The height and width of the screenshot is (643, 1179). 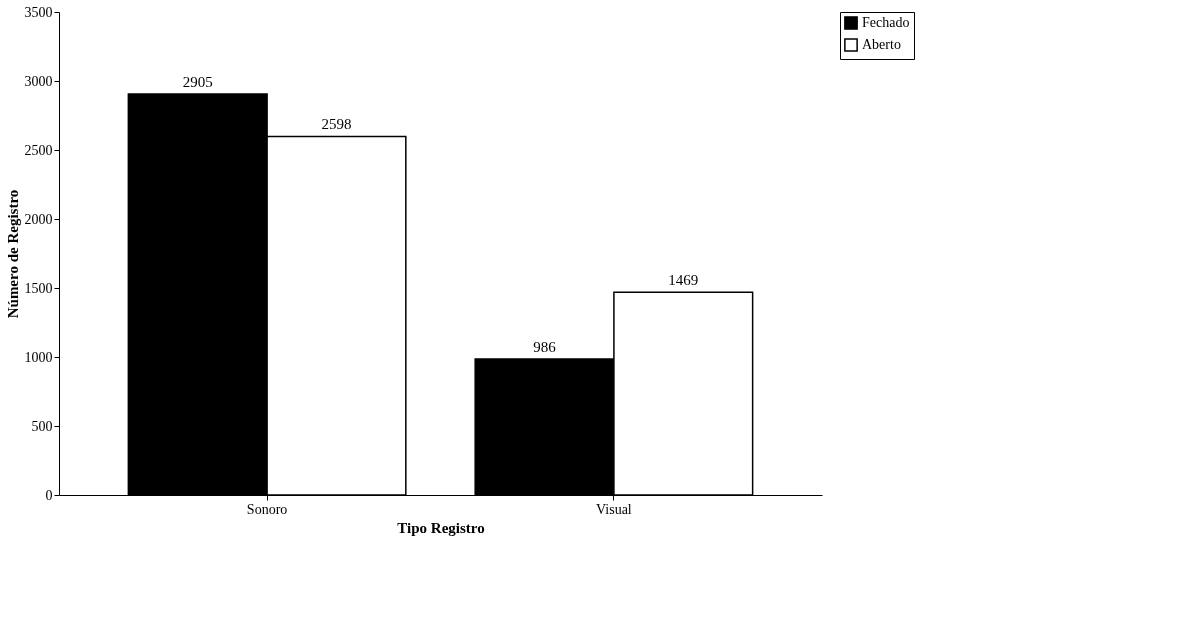 I want to click on legend-label: Aberto, so click(x=881, y=44).